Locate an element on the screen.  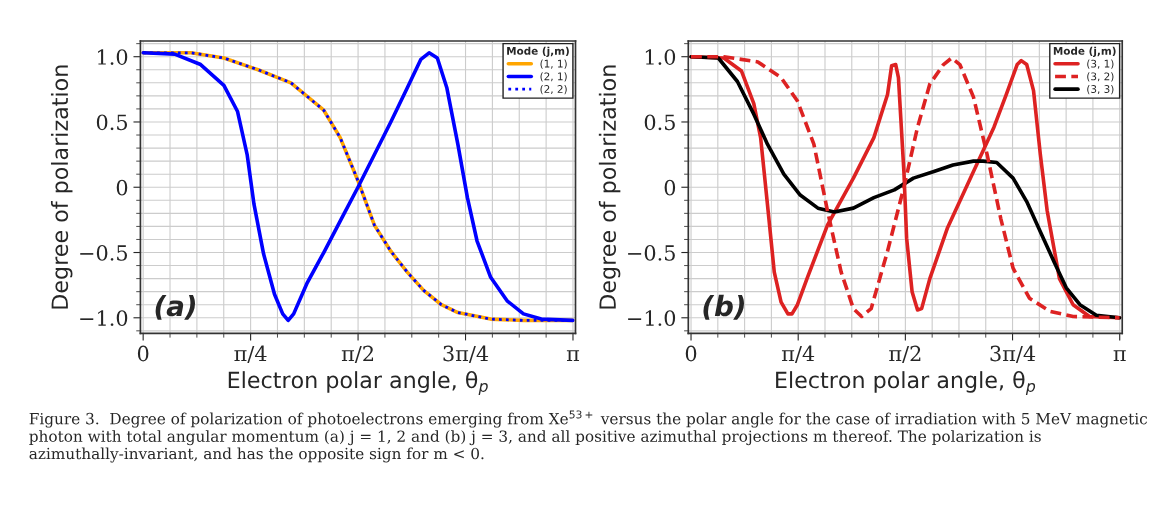
annotation: (b) is located at coordinates (723, 307).